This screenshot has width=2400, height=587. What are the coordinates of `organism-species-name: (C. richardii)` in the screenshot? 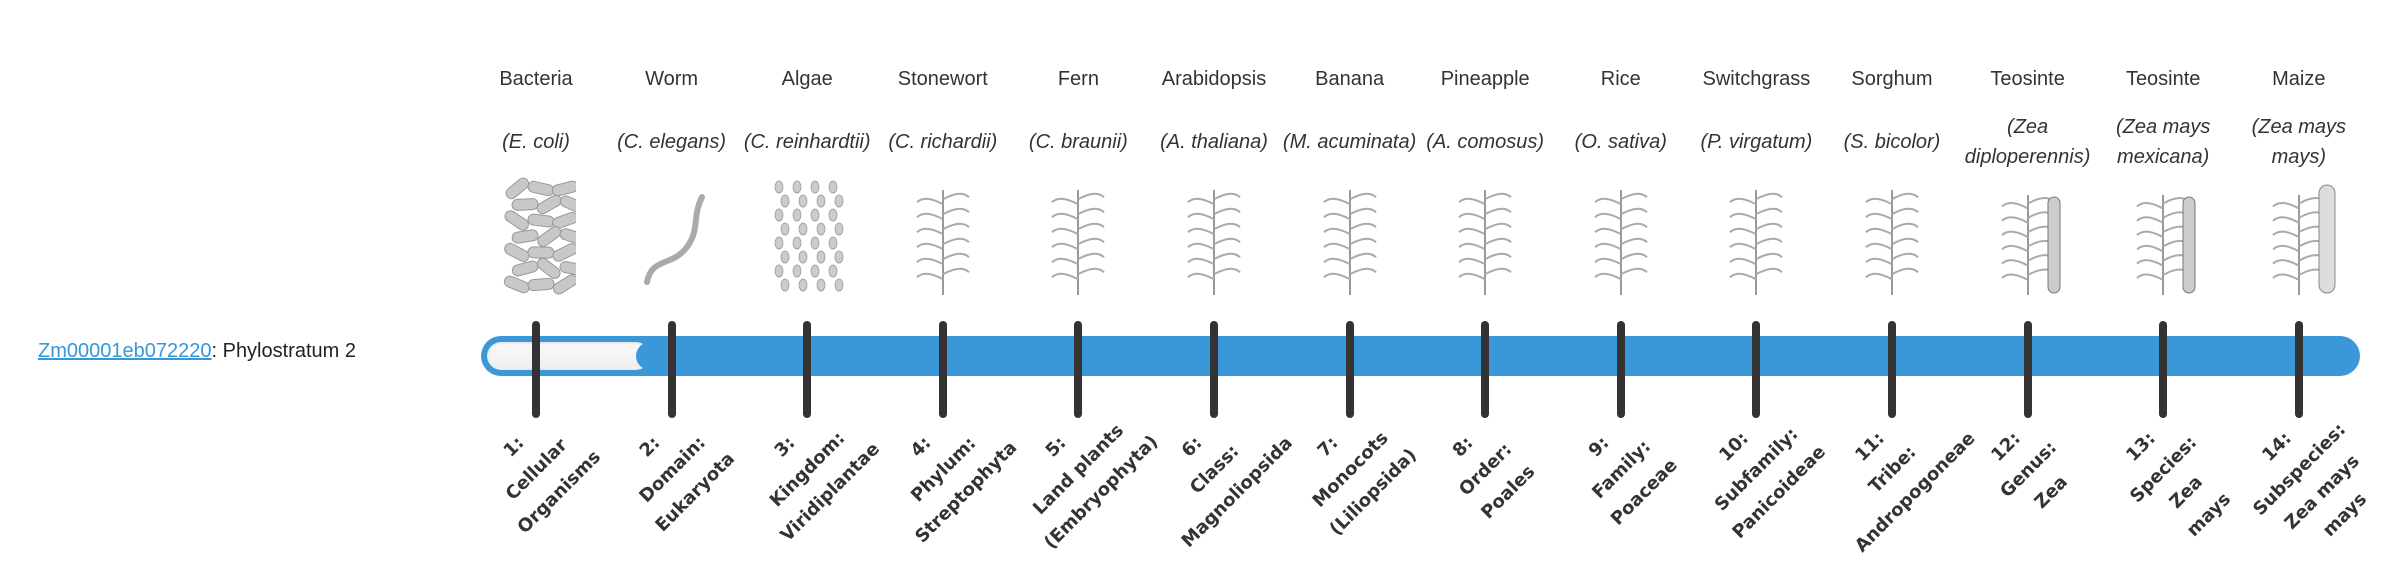 It's located at (943, 142).